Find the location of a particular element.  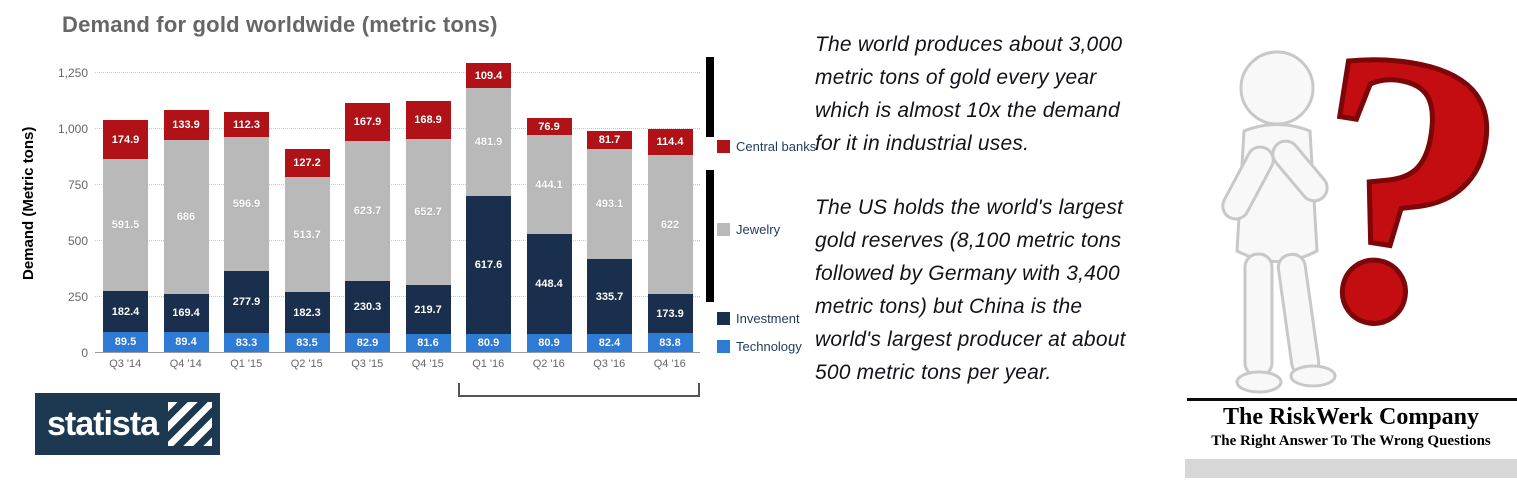

segment-technology: 83.3 is located at coordinates (246, 342).